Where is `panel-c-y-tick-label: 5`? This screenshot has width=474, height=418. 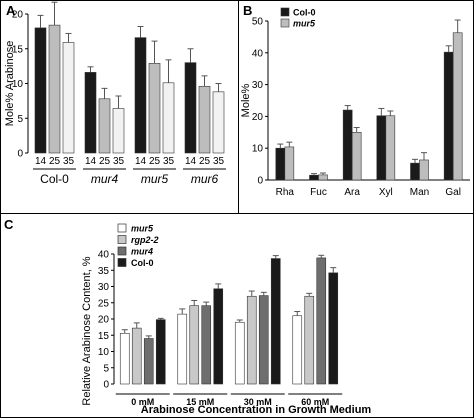 panel-c-y-tick-label: 5 is located at coordinates (106, 368).